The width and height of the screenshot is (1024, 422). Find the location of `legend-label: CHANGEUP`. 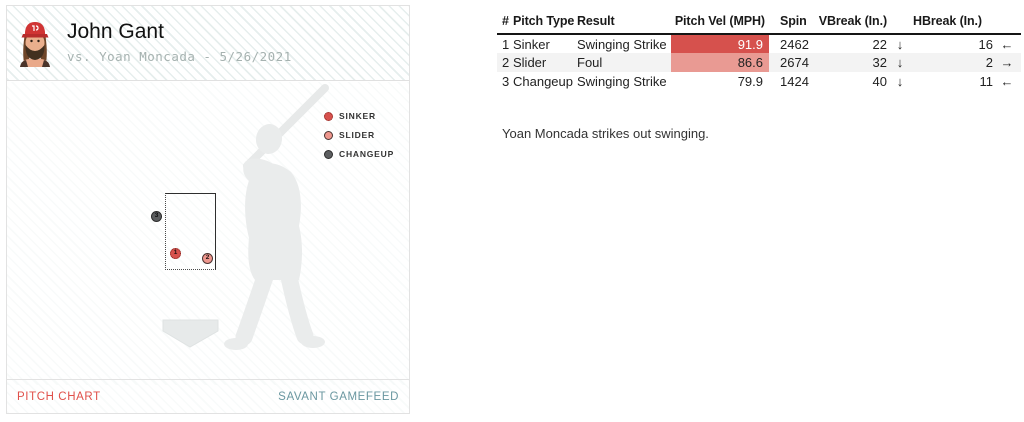

legend-label: CHANGEUP is located at coordinates (367, 154).